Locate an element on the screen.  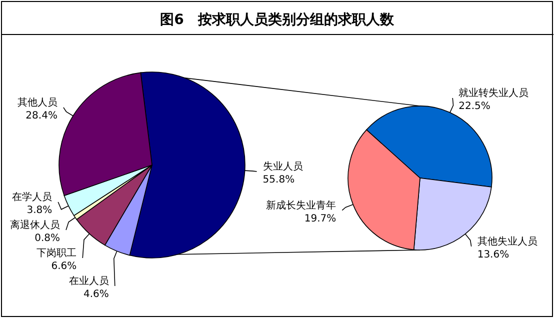
data-label: 22.5% is located at coordinates (474, 106).